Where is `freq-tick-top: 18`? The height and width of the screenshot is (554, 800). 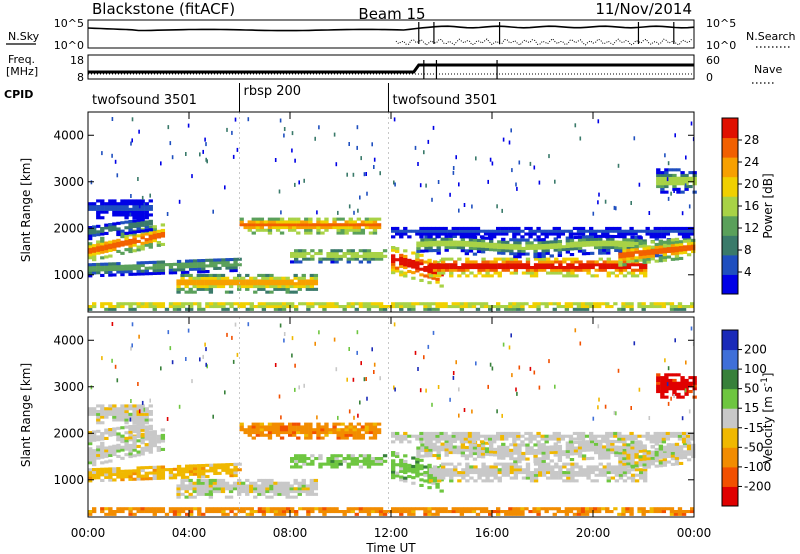 freq-tick-top: 18 is located at coordinates (77, 60).